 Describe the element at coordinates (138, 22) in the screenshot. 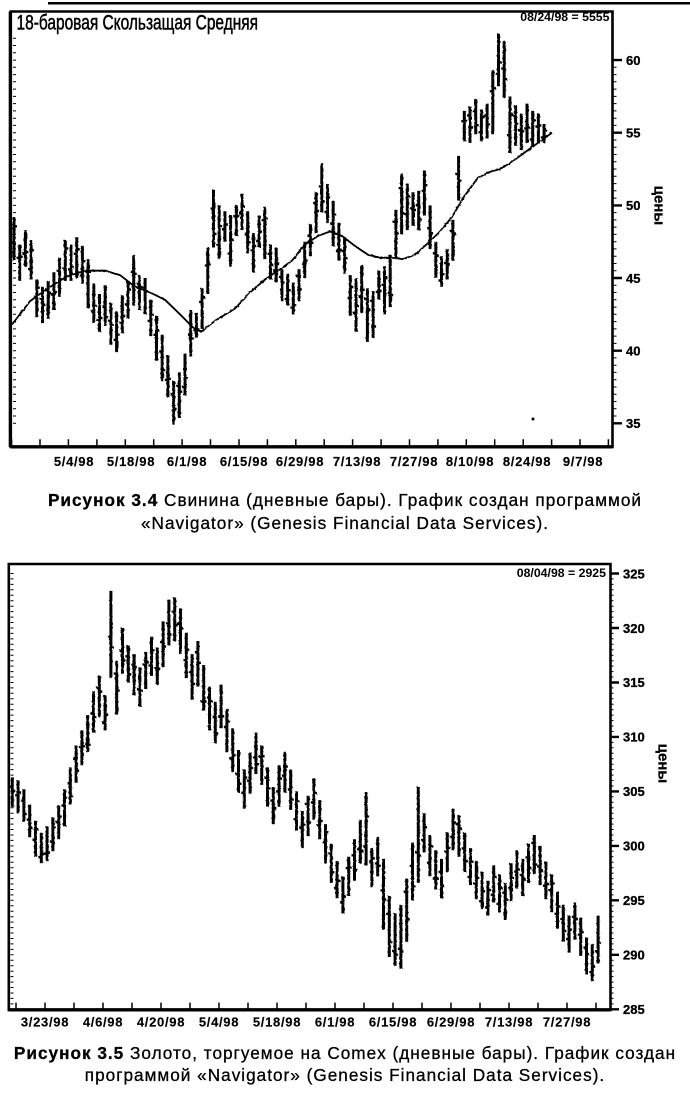

I see `svg-text: 18-баровая Скользащая Средняя` at that location.